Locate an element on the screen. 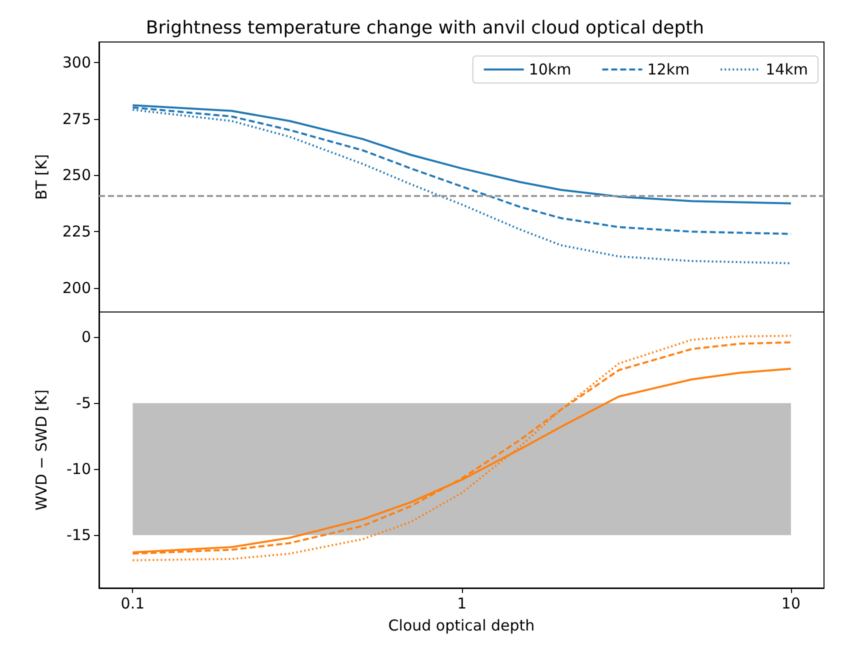 The width and height of the screenshot is (850, 650). x-tick-label: 1 is located at coordinates (462, 603).